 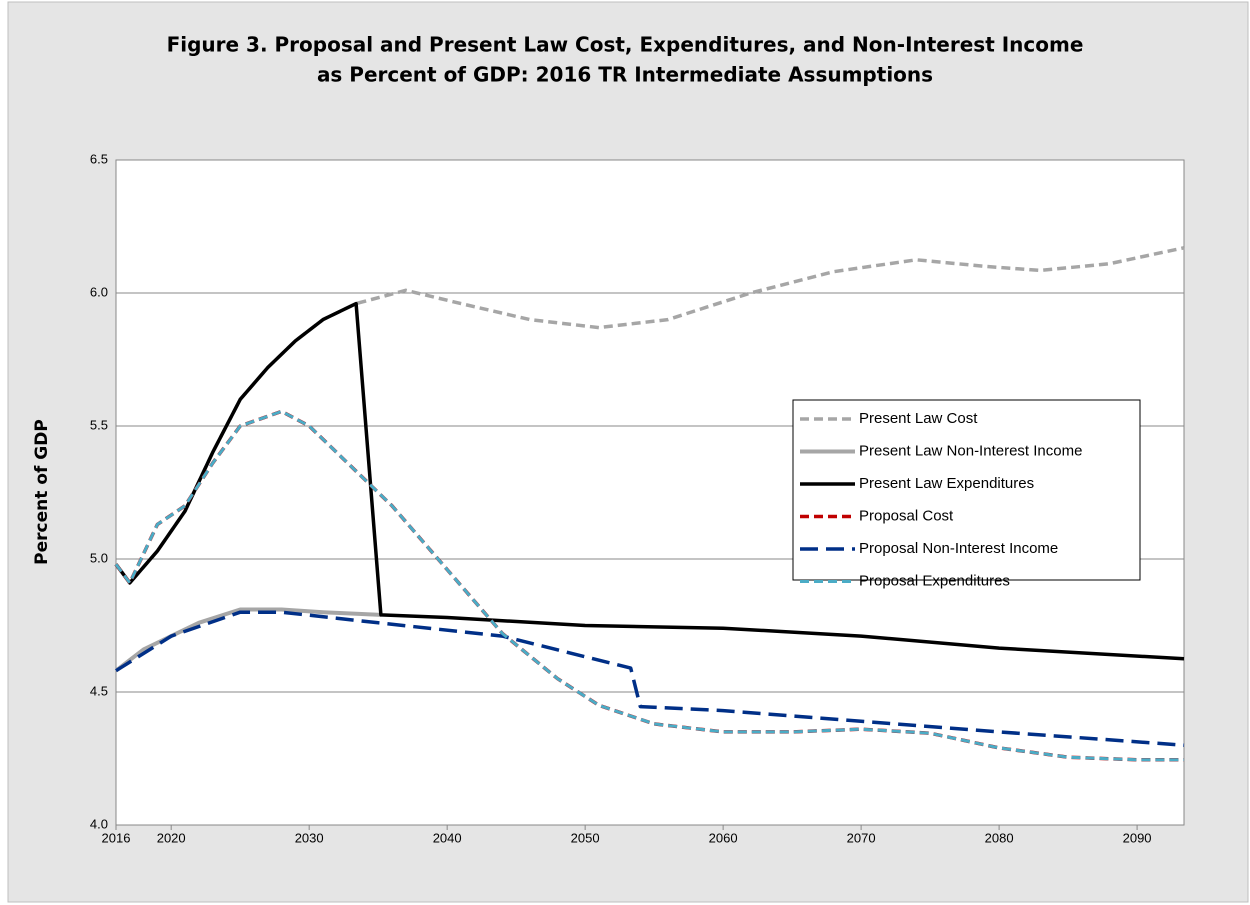 I want to click on legend-box, so click(x=966, y=490).